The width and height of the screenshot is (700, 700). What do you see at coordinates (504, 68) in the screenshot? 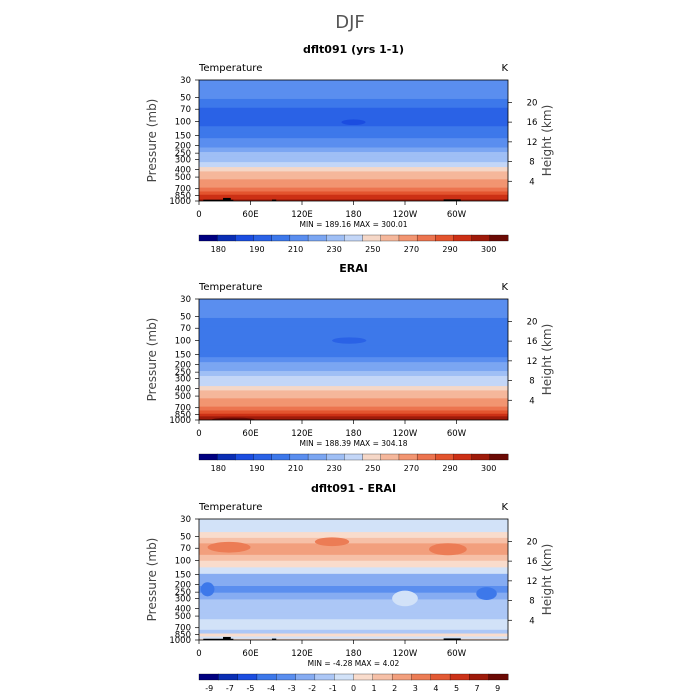
I see `units-label: K` at bounding box center [504, 68].